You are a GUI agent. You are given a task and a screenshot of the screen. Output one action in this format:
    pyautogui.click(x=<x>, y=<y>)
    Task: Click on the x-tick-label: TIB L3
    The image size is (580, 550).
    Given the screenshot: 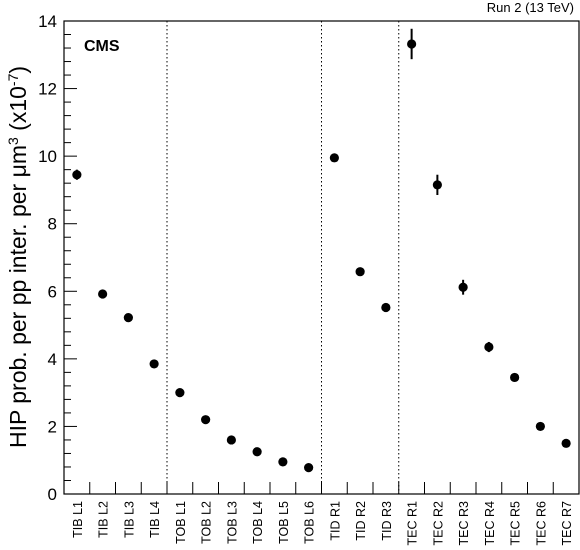 What is the action you would take?
    pyautogui.click(x=129, y=519)
    